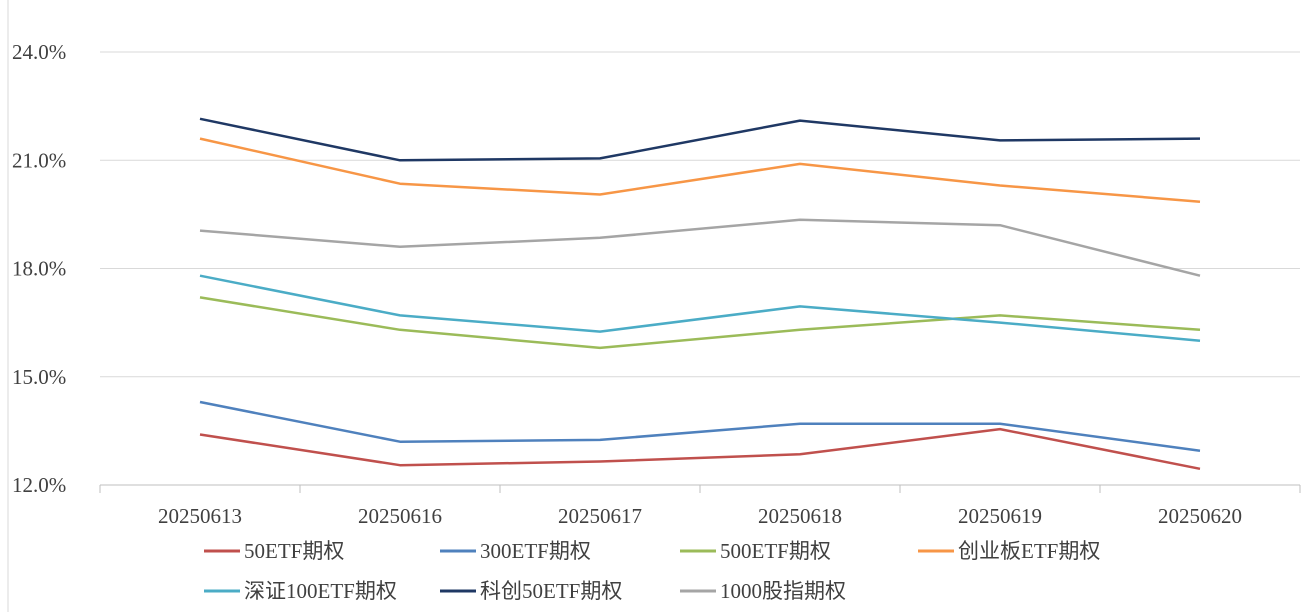  I want to click on x-tick-label: 20250618, so click(800, 516).